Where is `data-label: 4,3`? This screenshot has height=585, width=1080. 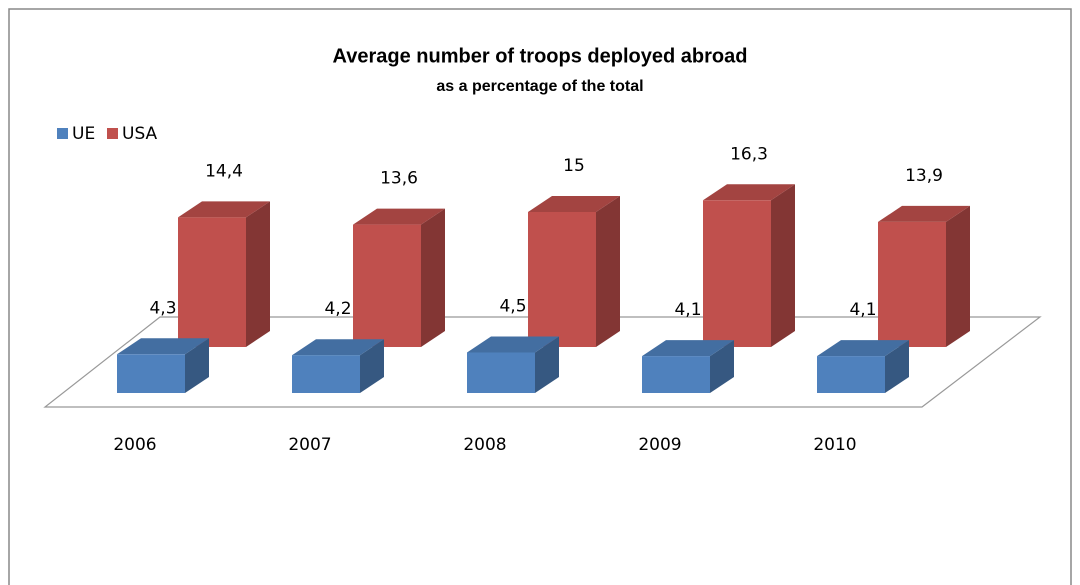
data-label: 4,3 is located at coordinates (162, 308).